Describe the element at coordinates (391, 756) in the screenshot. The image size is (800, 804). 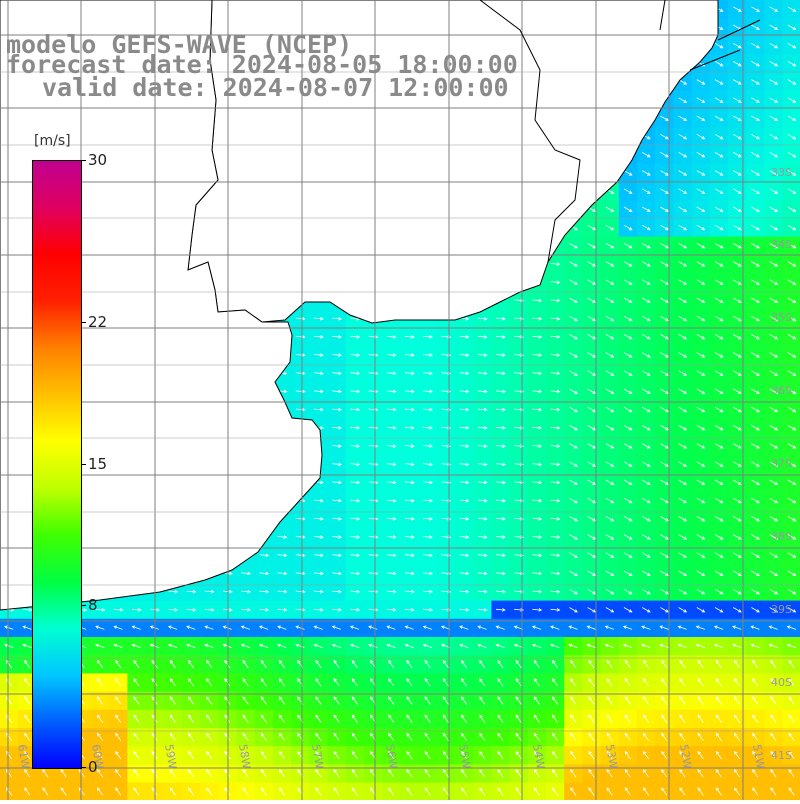
I see `longitude-label: 56W` at that location.